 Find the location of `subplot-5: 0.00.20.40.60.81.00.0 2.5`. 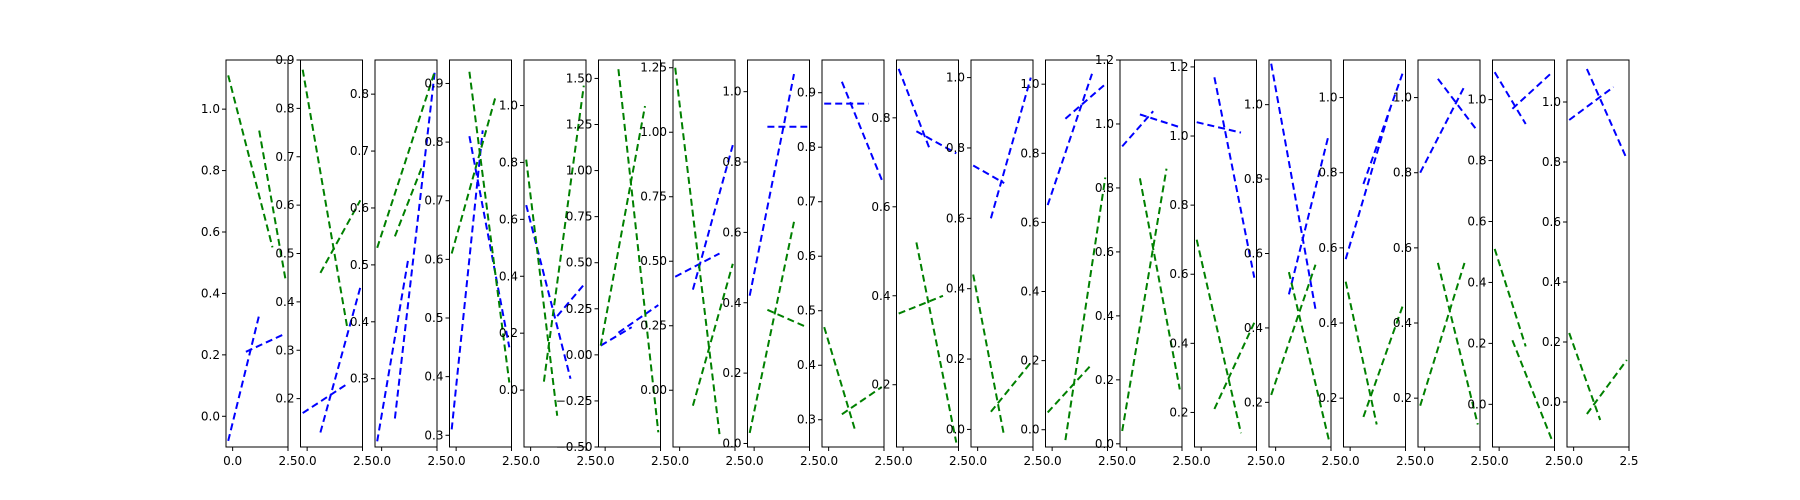

subplot-5: 0.00.20.40.60.81.00.0 2.5 is located at coordinates (547, 263).